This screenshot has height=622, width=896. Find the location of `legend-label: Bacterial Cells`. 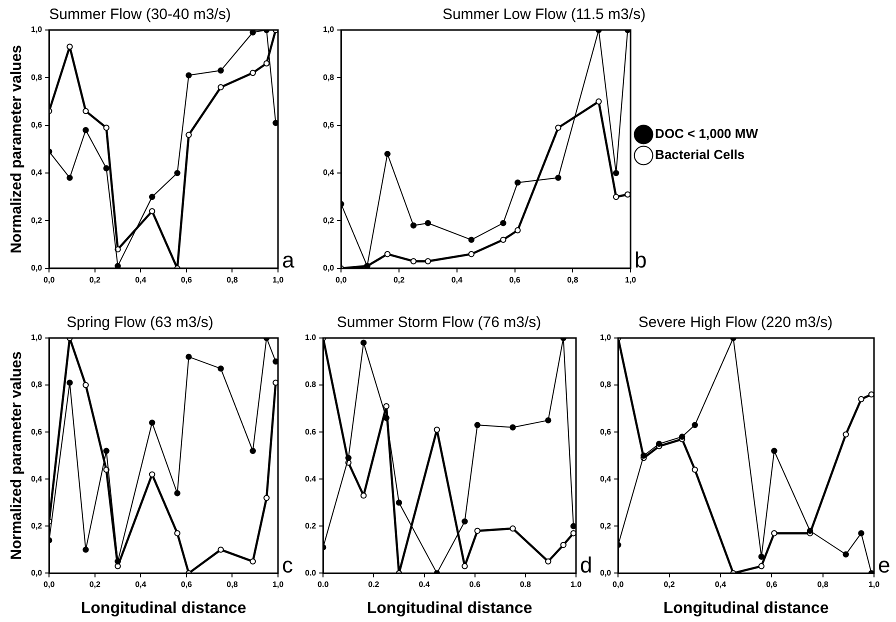

legend-label: Bacterial Cells is located at coordinates (700, 154).